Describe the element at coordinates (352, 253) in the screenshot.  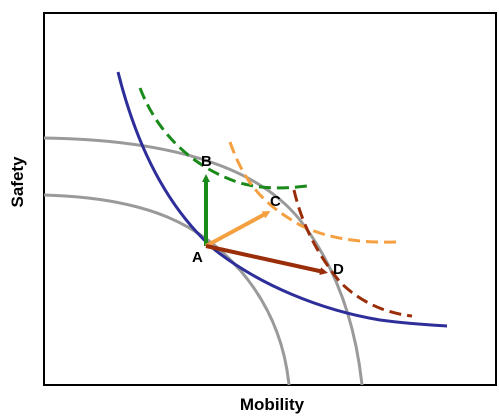
I see `brown-dashed-curve` at that location.